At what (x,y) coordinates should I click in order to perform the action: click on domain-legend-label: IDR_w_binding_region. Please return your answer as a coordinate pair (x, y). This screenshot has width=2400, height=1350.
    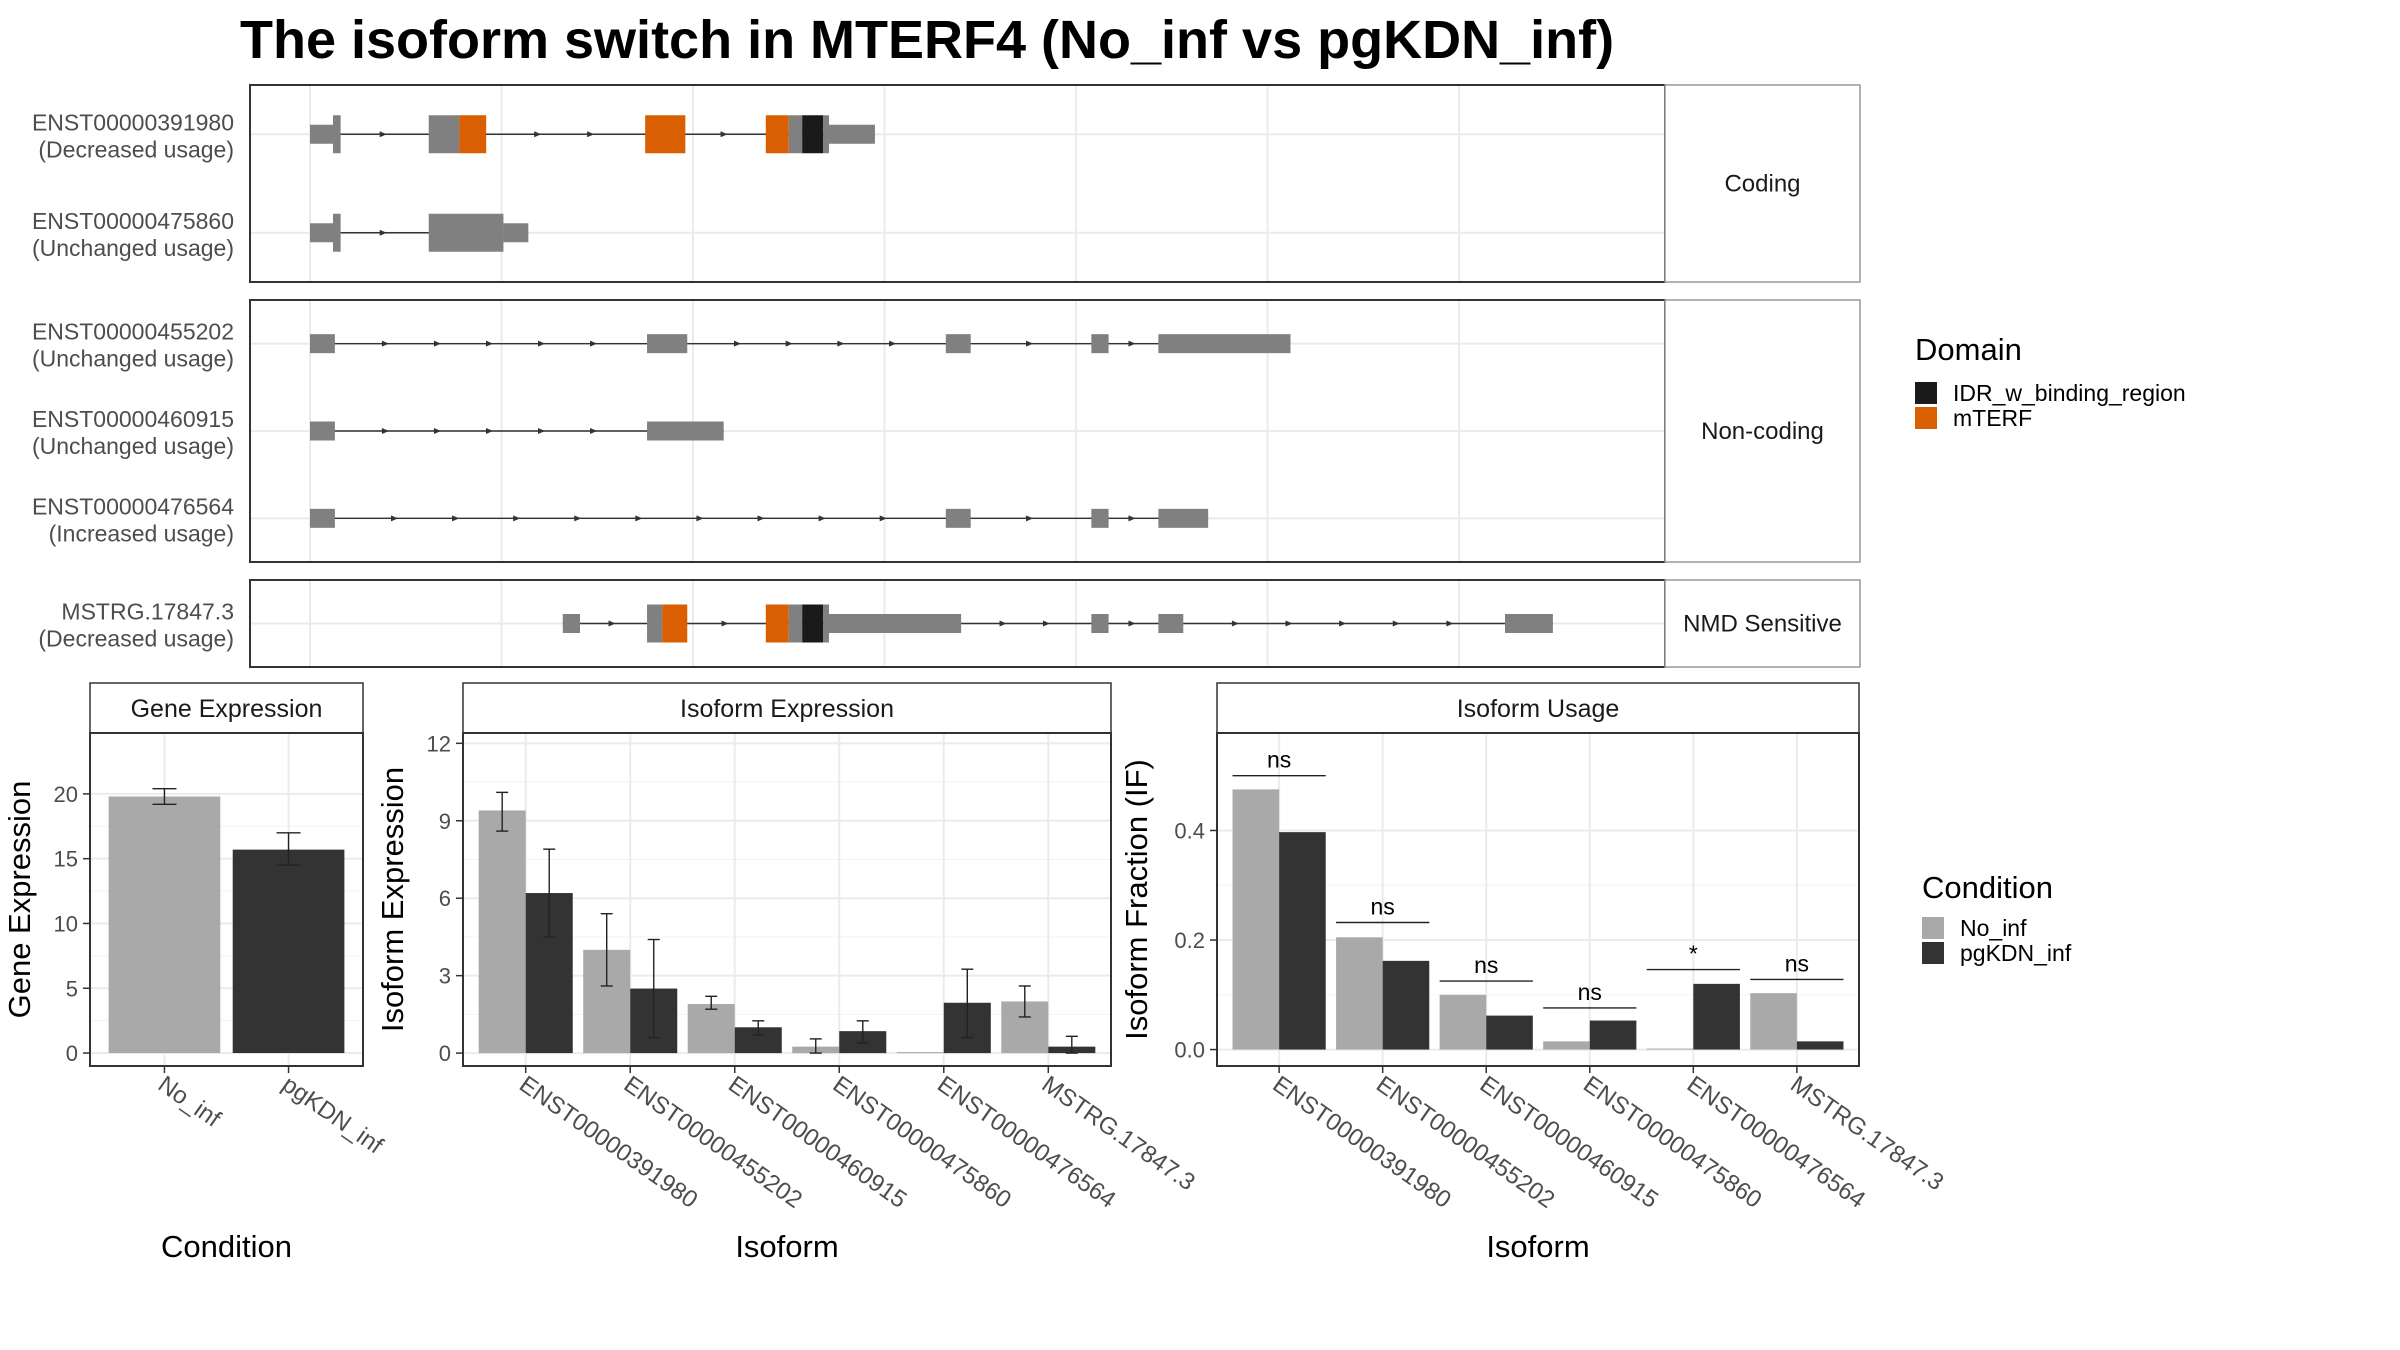
    Looking at the image, I should click on (2069, 393).